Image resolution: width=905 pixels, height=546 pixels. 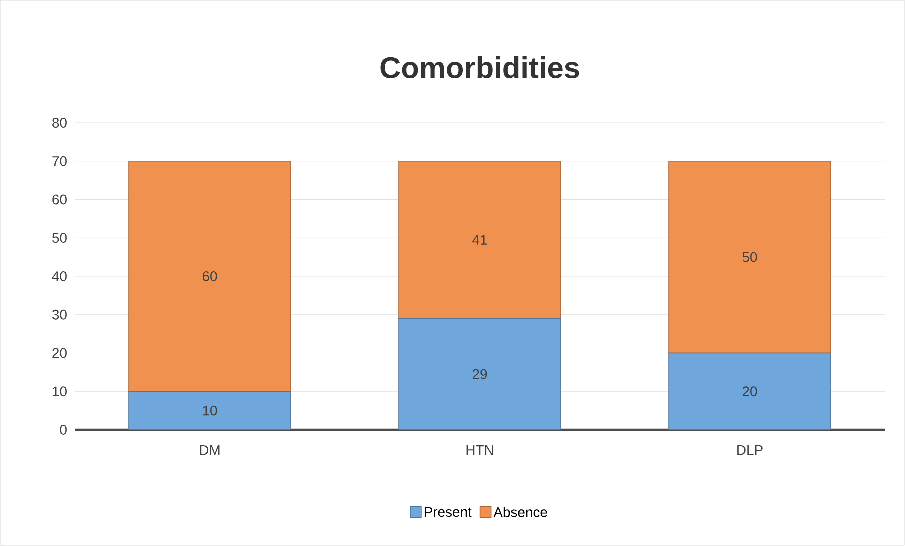 I want to click on y-tick-label: 20, so click(x=59, y=353).